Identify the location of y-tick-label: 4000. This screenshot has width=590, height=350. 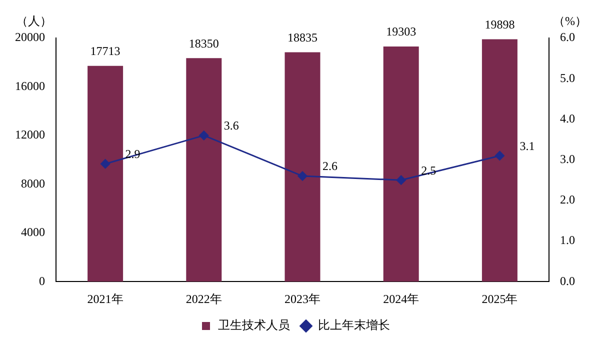
(33, 232).